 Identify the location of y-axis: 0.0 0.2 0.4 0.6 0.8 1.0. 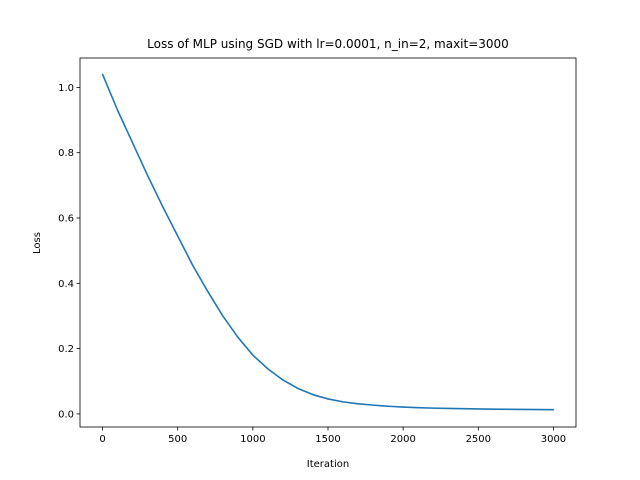
(69, 251).